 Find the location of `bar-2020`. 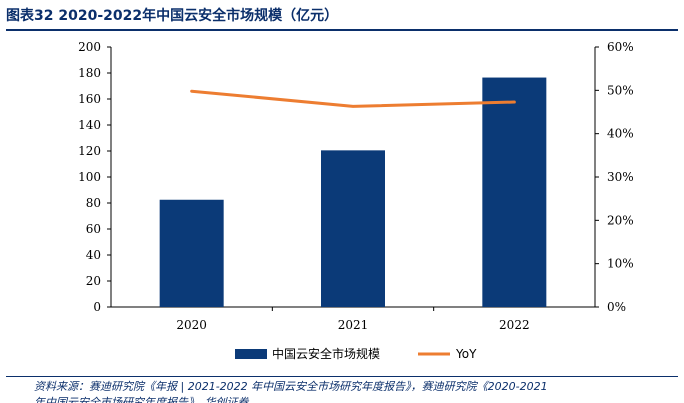

bar-2020 is located at coordinates (191, 253).